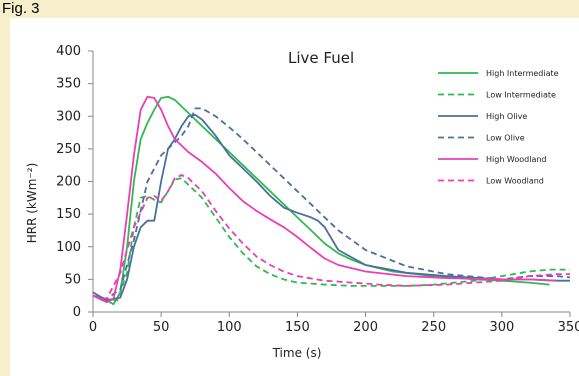 The height and width of the screenshot is (376, 579). I want to click on y-tick-label: 50, so click(72, 279).